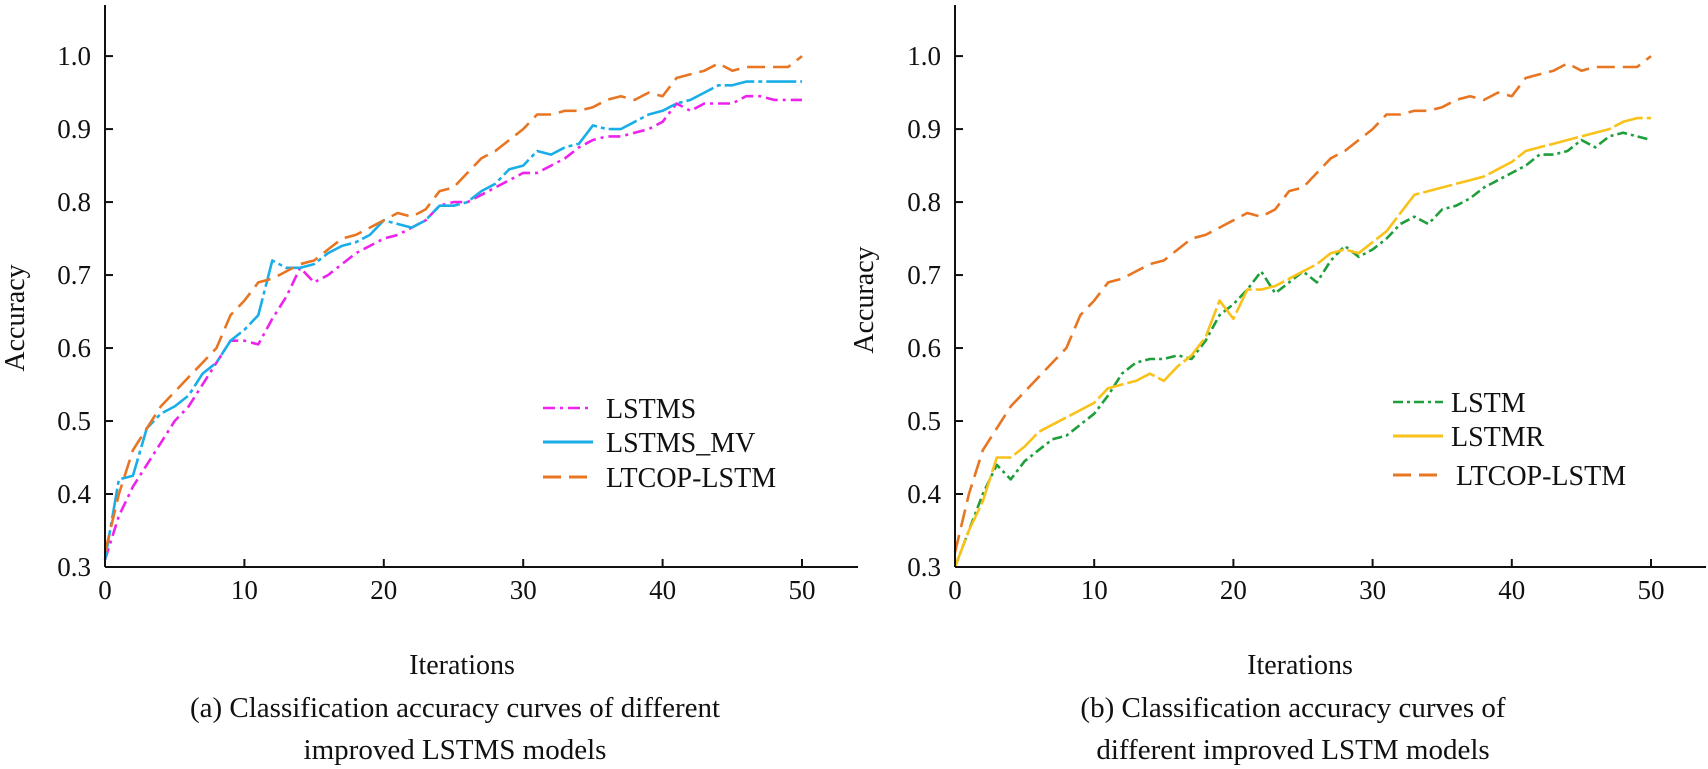 The height and width of the screenshot is (769, 1708). I want to click on y-tick-label-b: 0.6, so click(924, 348).